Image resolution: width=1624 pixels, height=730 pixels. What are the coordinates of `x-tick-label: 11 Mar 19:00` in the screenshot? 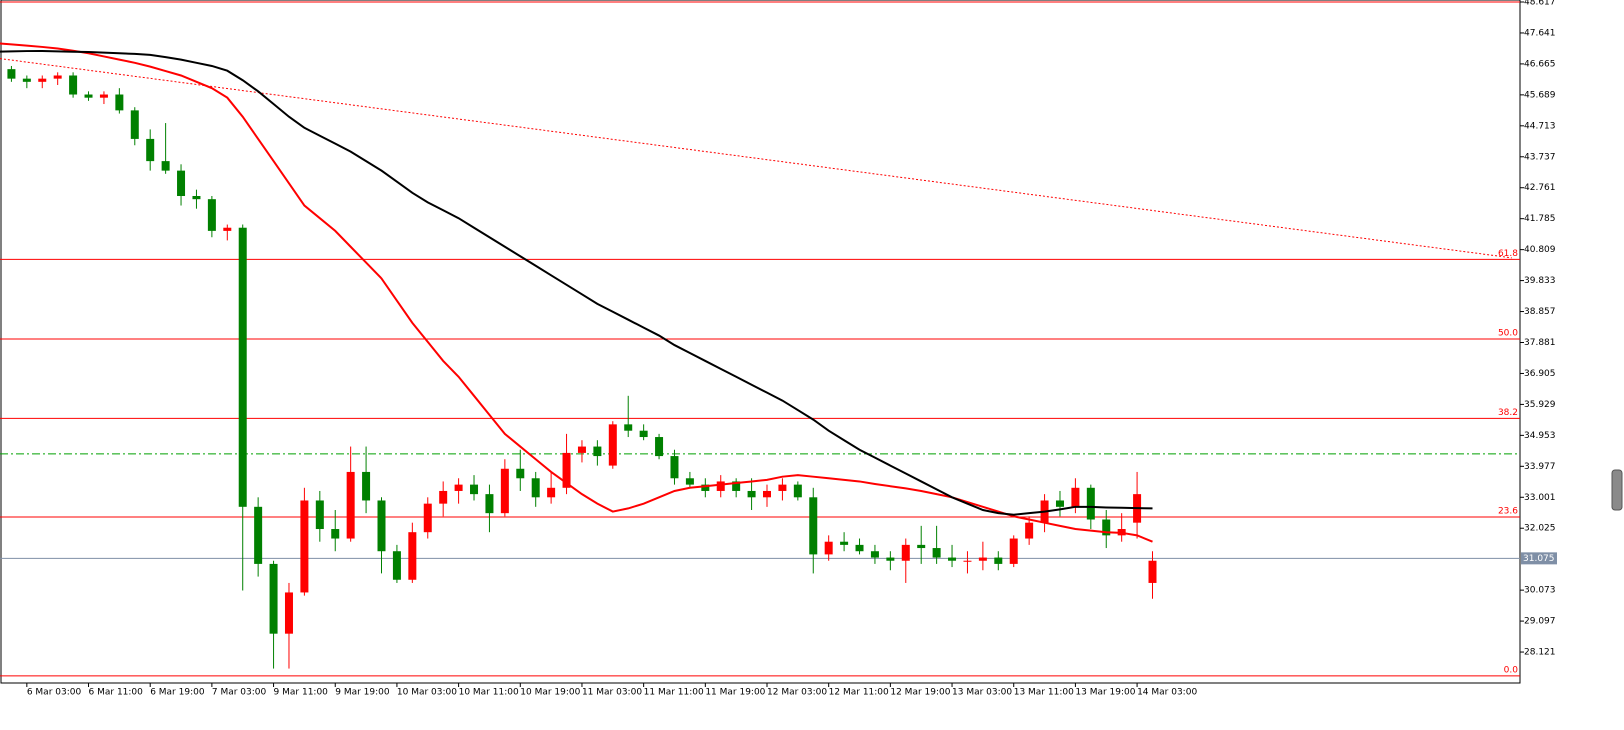 It's located at (735, 693).